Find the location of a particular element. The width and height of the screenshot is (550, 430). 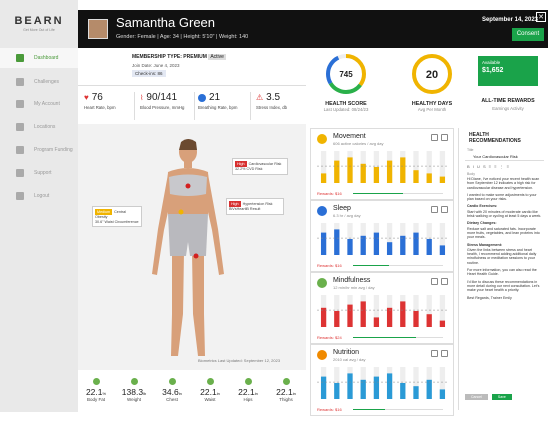

nav-label: Challenges is located at coordinates (47, 82).